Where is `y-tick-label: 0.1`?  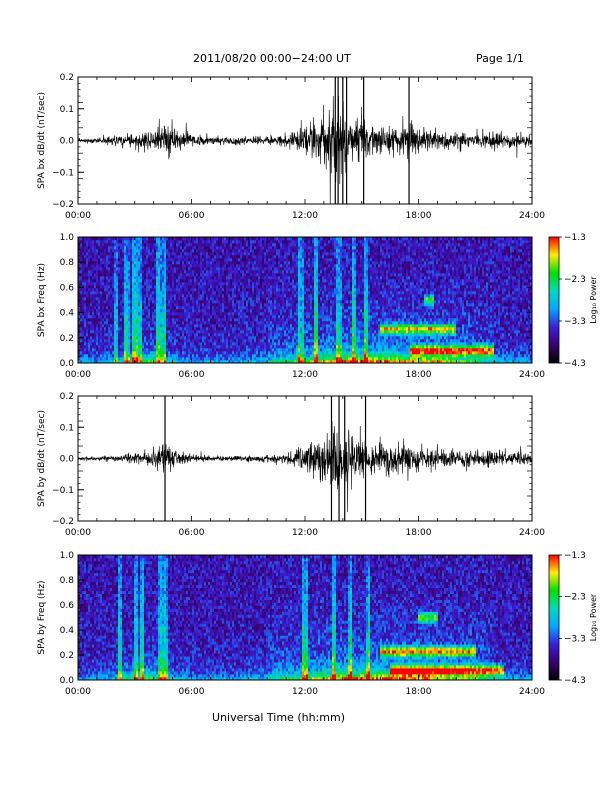 y-tick-label: 0.1 is located at coordinates (67, 110).